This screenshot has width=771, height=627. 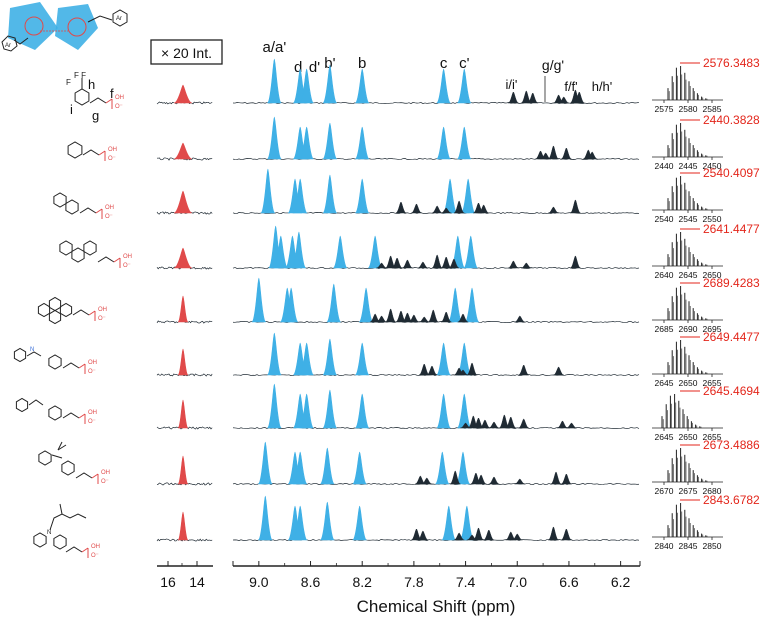 What do you see at coordinates (186, 53) in the screenshot?
I see `intensity-label: × 20 Int.` at bounding box center [186, 53].